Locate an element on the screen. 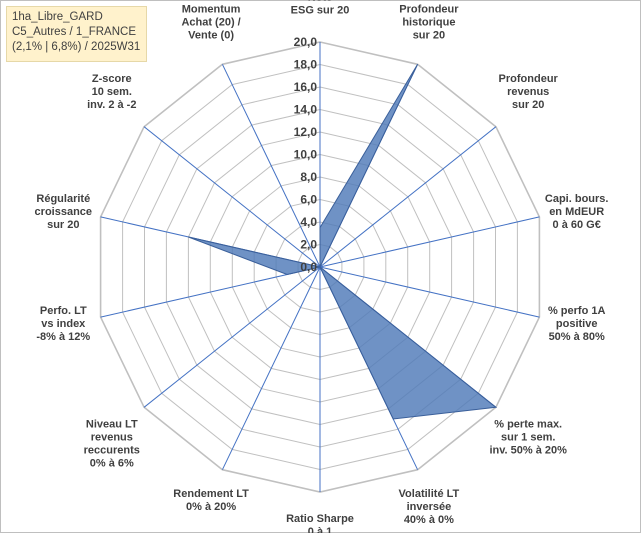 This screenshot has width=641, height=533. axis-label-line: Perfo. LT is located at coordinates (63, 311).